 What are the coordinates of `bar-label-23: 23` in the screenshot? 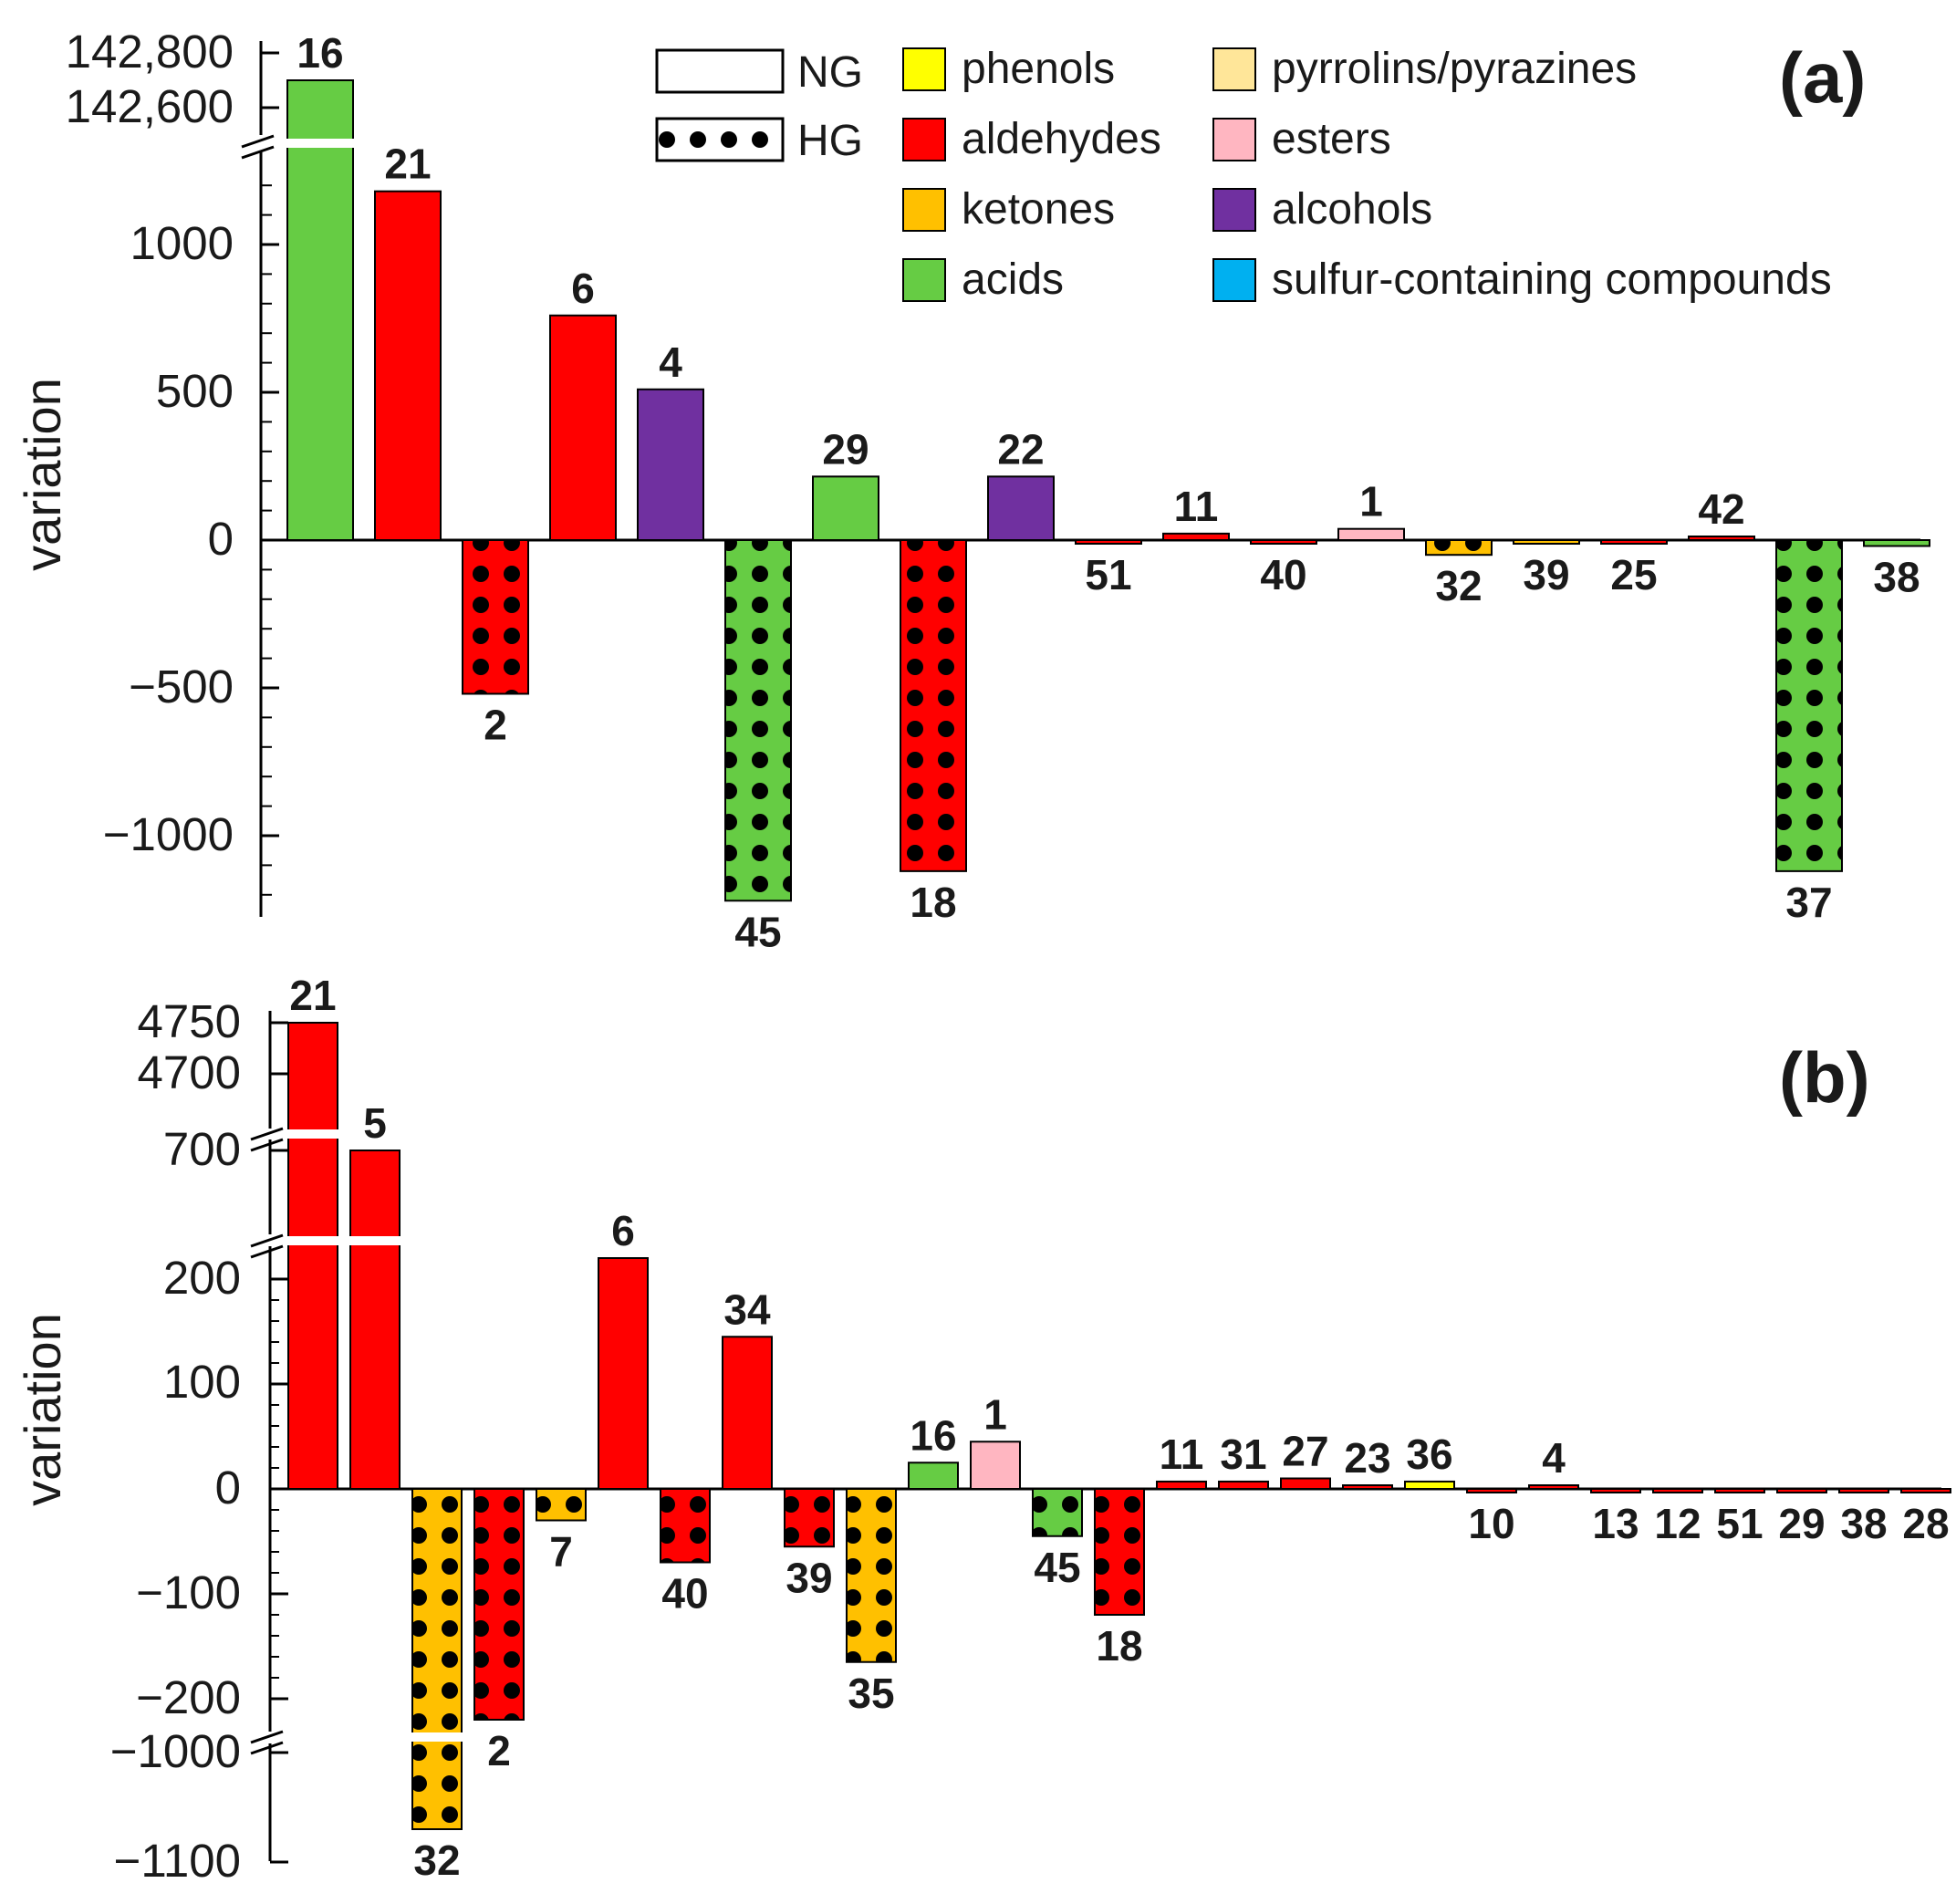 It's located at (1367, 1458).